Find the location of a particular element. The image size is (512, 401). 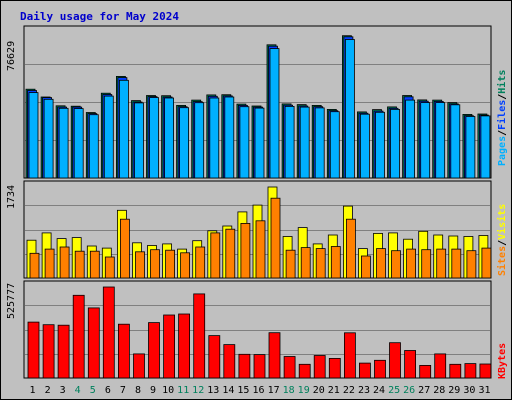

legend-hits: Hits is located at coordinates (502, 82).